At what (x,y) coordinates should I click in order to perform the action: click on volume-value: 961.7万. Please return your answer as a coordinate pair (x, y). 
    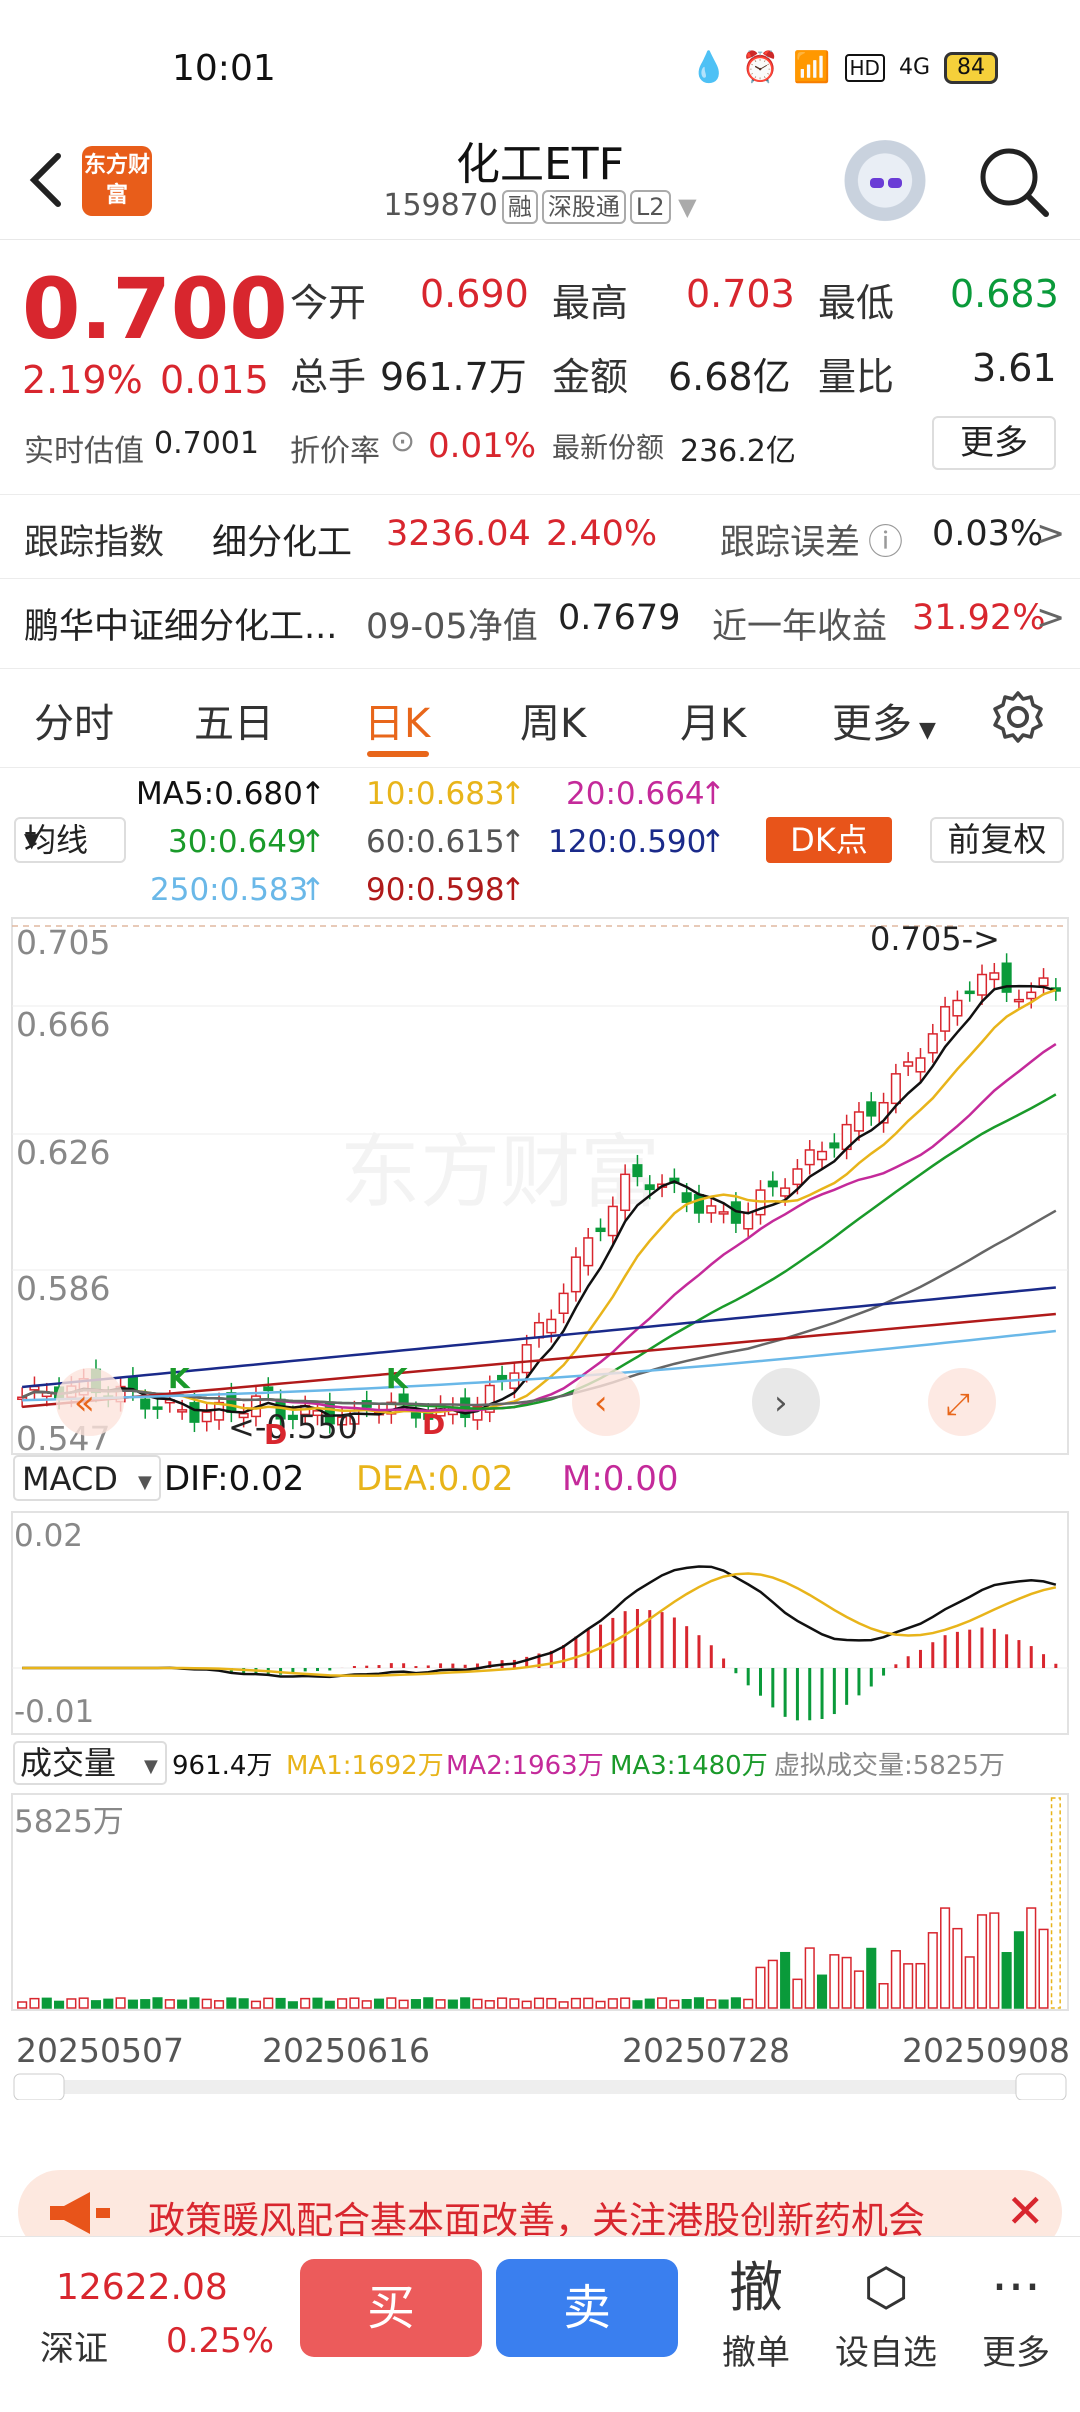
    Looking at the image, I should click on (453, 377).